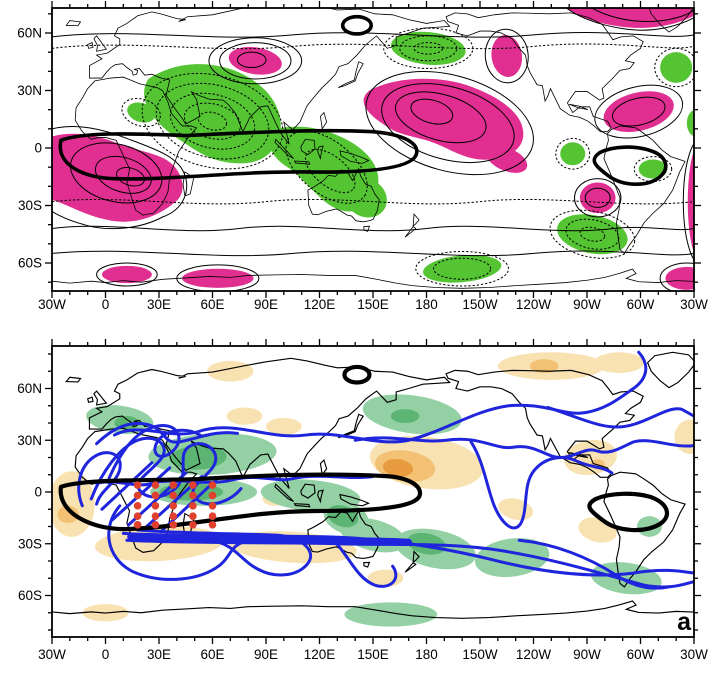 This screenshot has width=720, height=681. I want to click on red-dot-grid, so click(175, 505).